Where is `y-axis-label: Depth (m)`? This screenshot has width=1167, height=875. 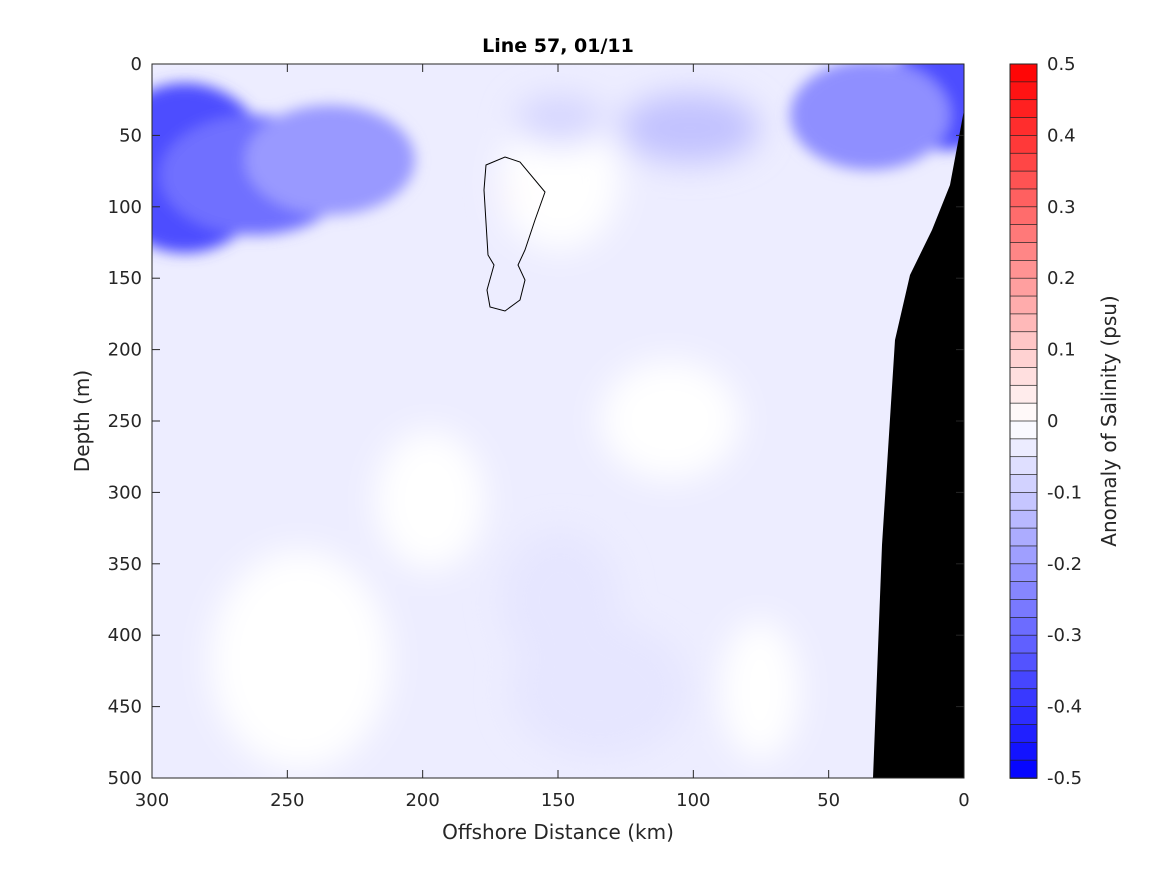
y-axis-label: Depth (m) is located at coordinates (82, 421).